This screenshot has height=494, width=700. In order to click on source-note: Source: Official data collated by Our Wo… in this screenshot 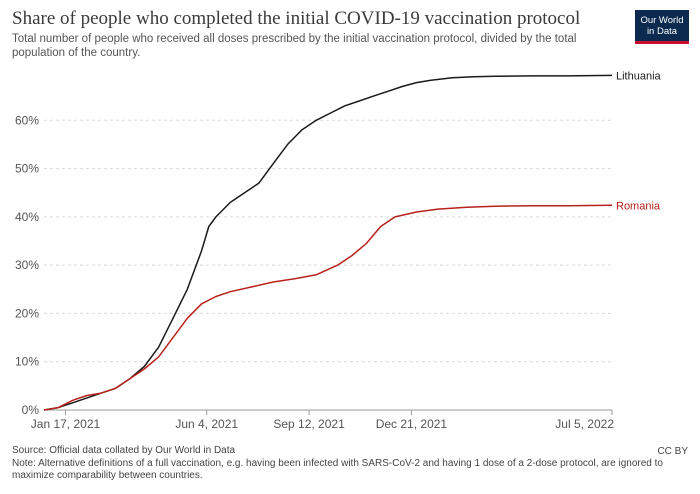, I will do `click(124, 450)`.